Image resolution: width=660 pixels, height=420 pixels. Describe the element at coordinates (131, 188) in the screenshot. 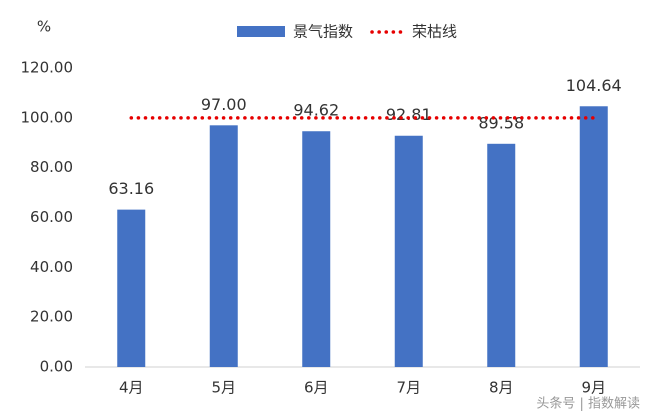

I see `value-label: 63.16` at that location.